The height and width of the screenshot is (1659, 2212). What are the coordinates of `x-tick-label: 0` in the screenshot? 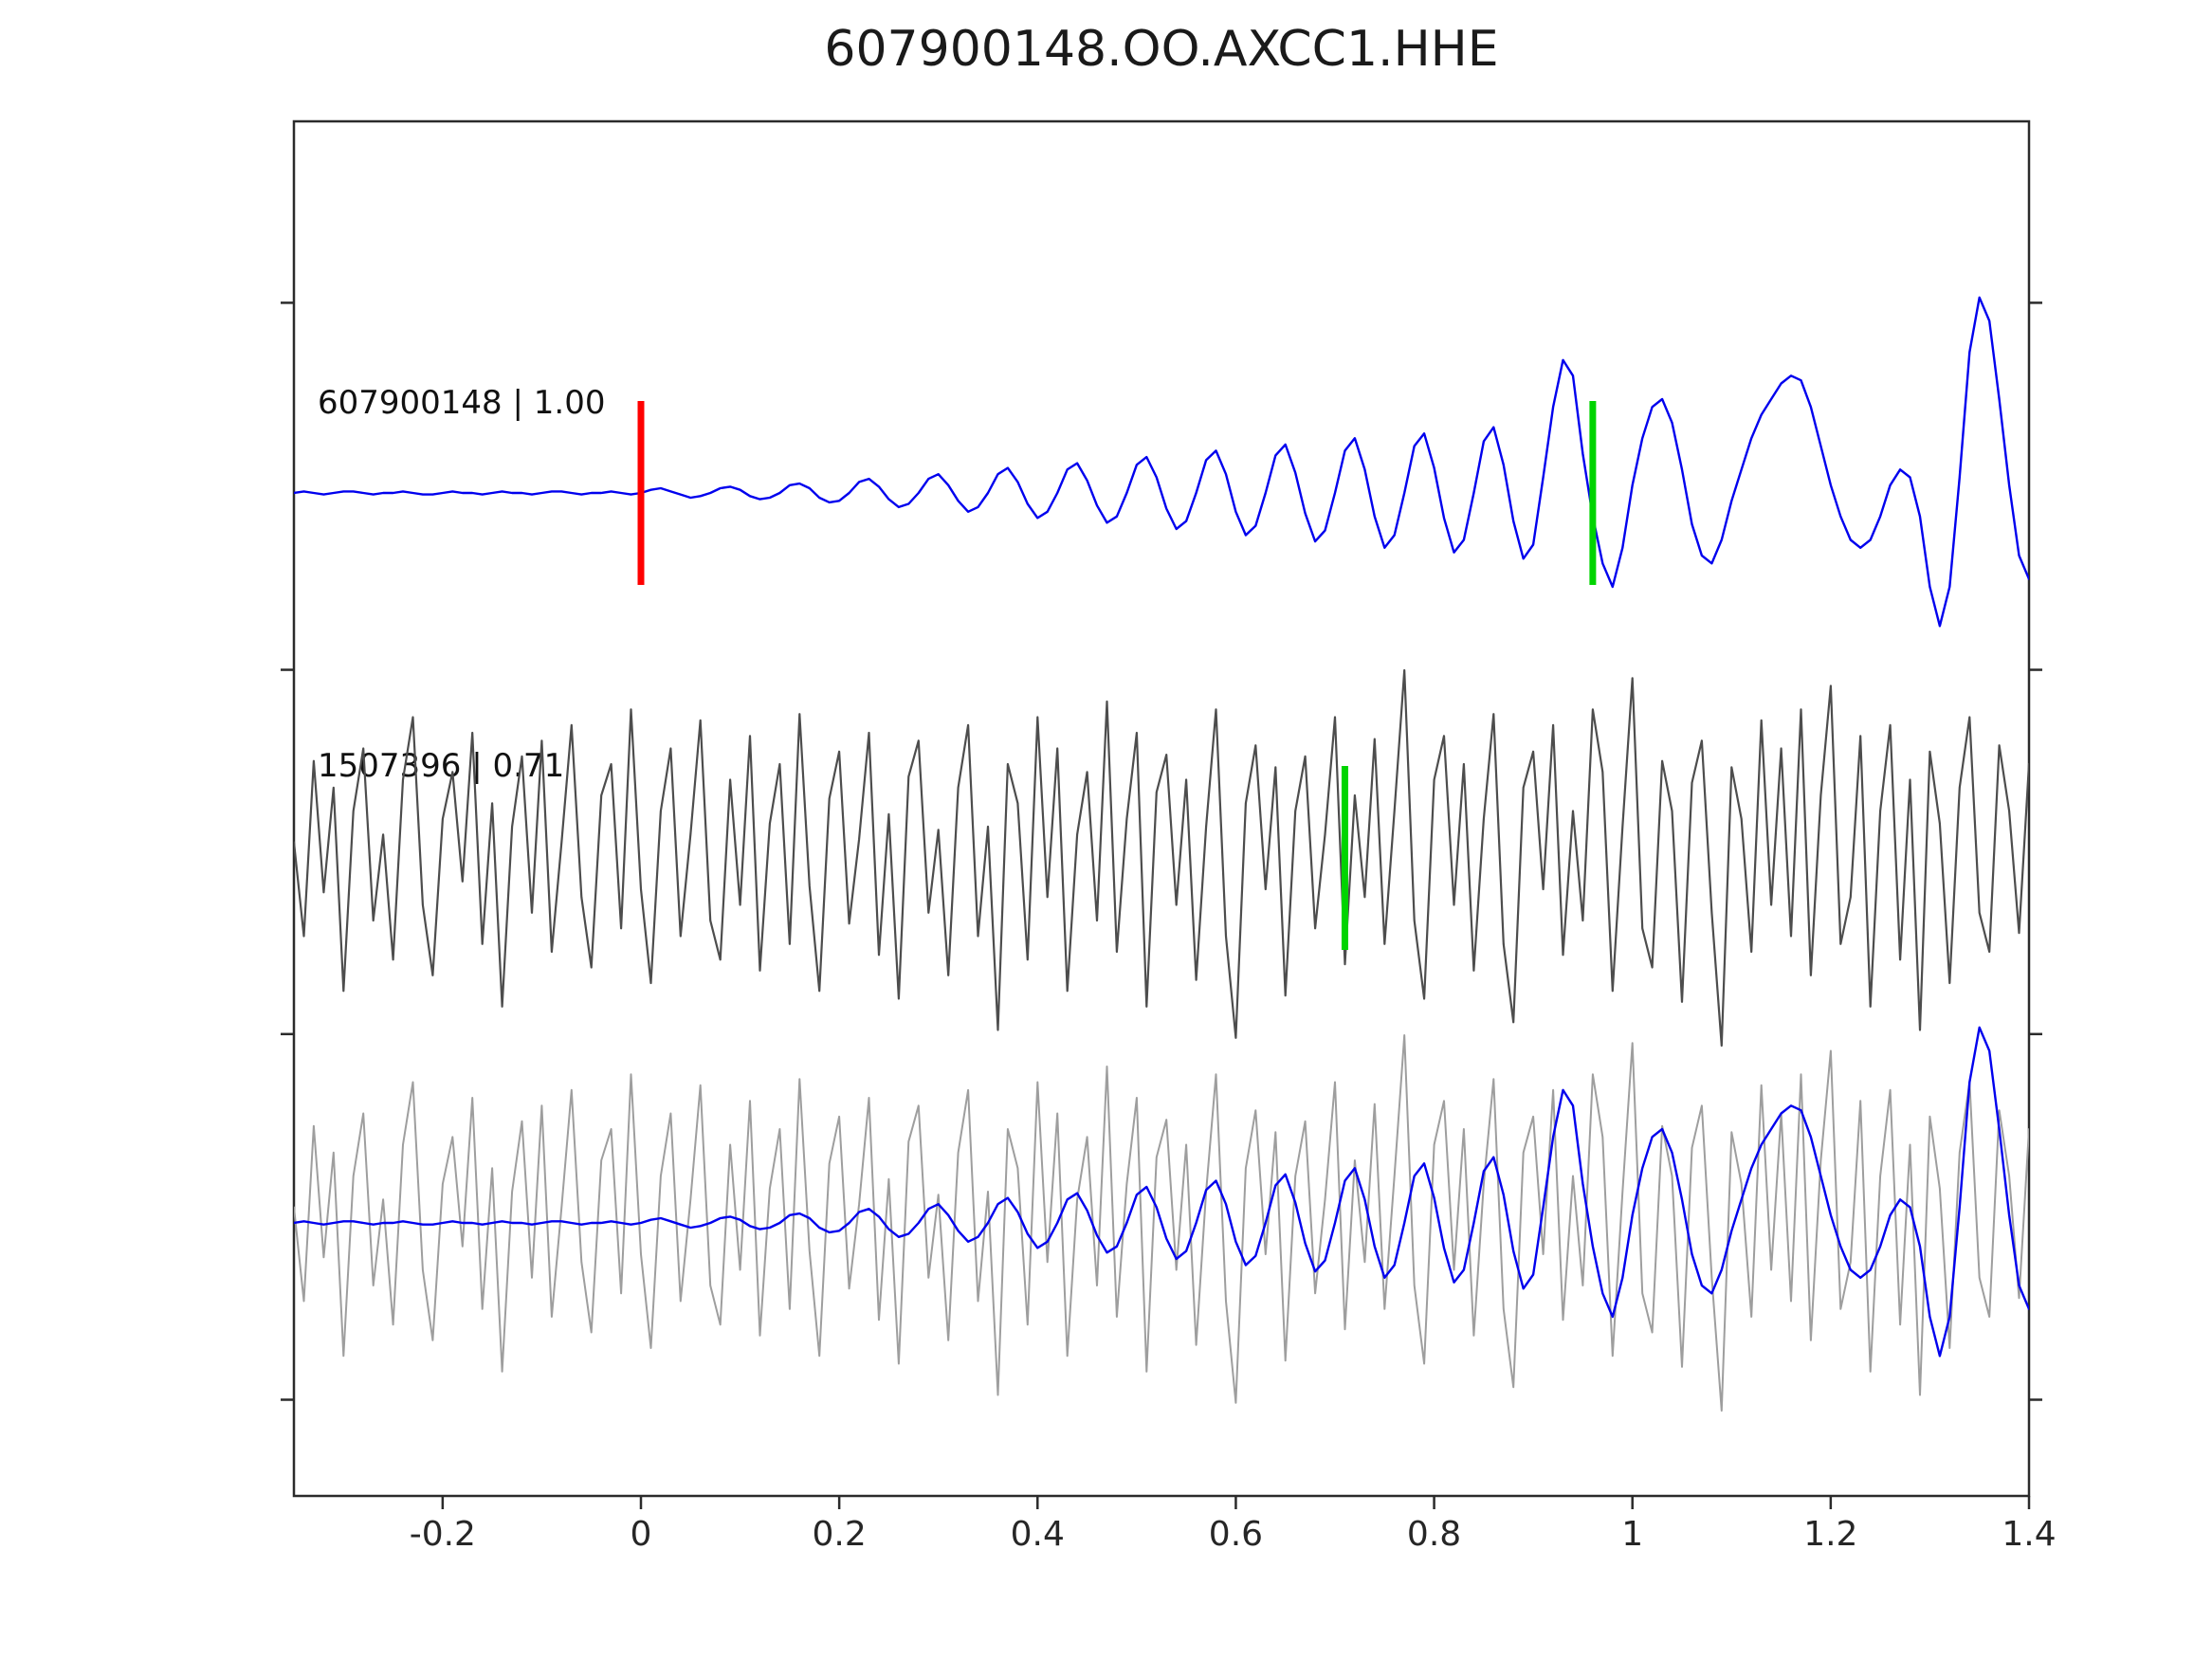 It's located at (641, 1534).